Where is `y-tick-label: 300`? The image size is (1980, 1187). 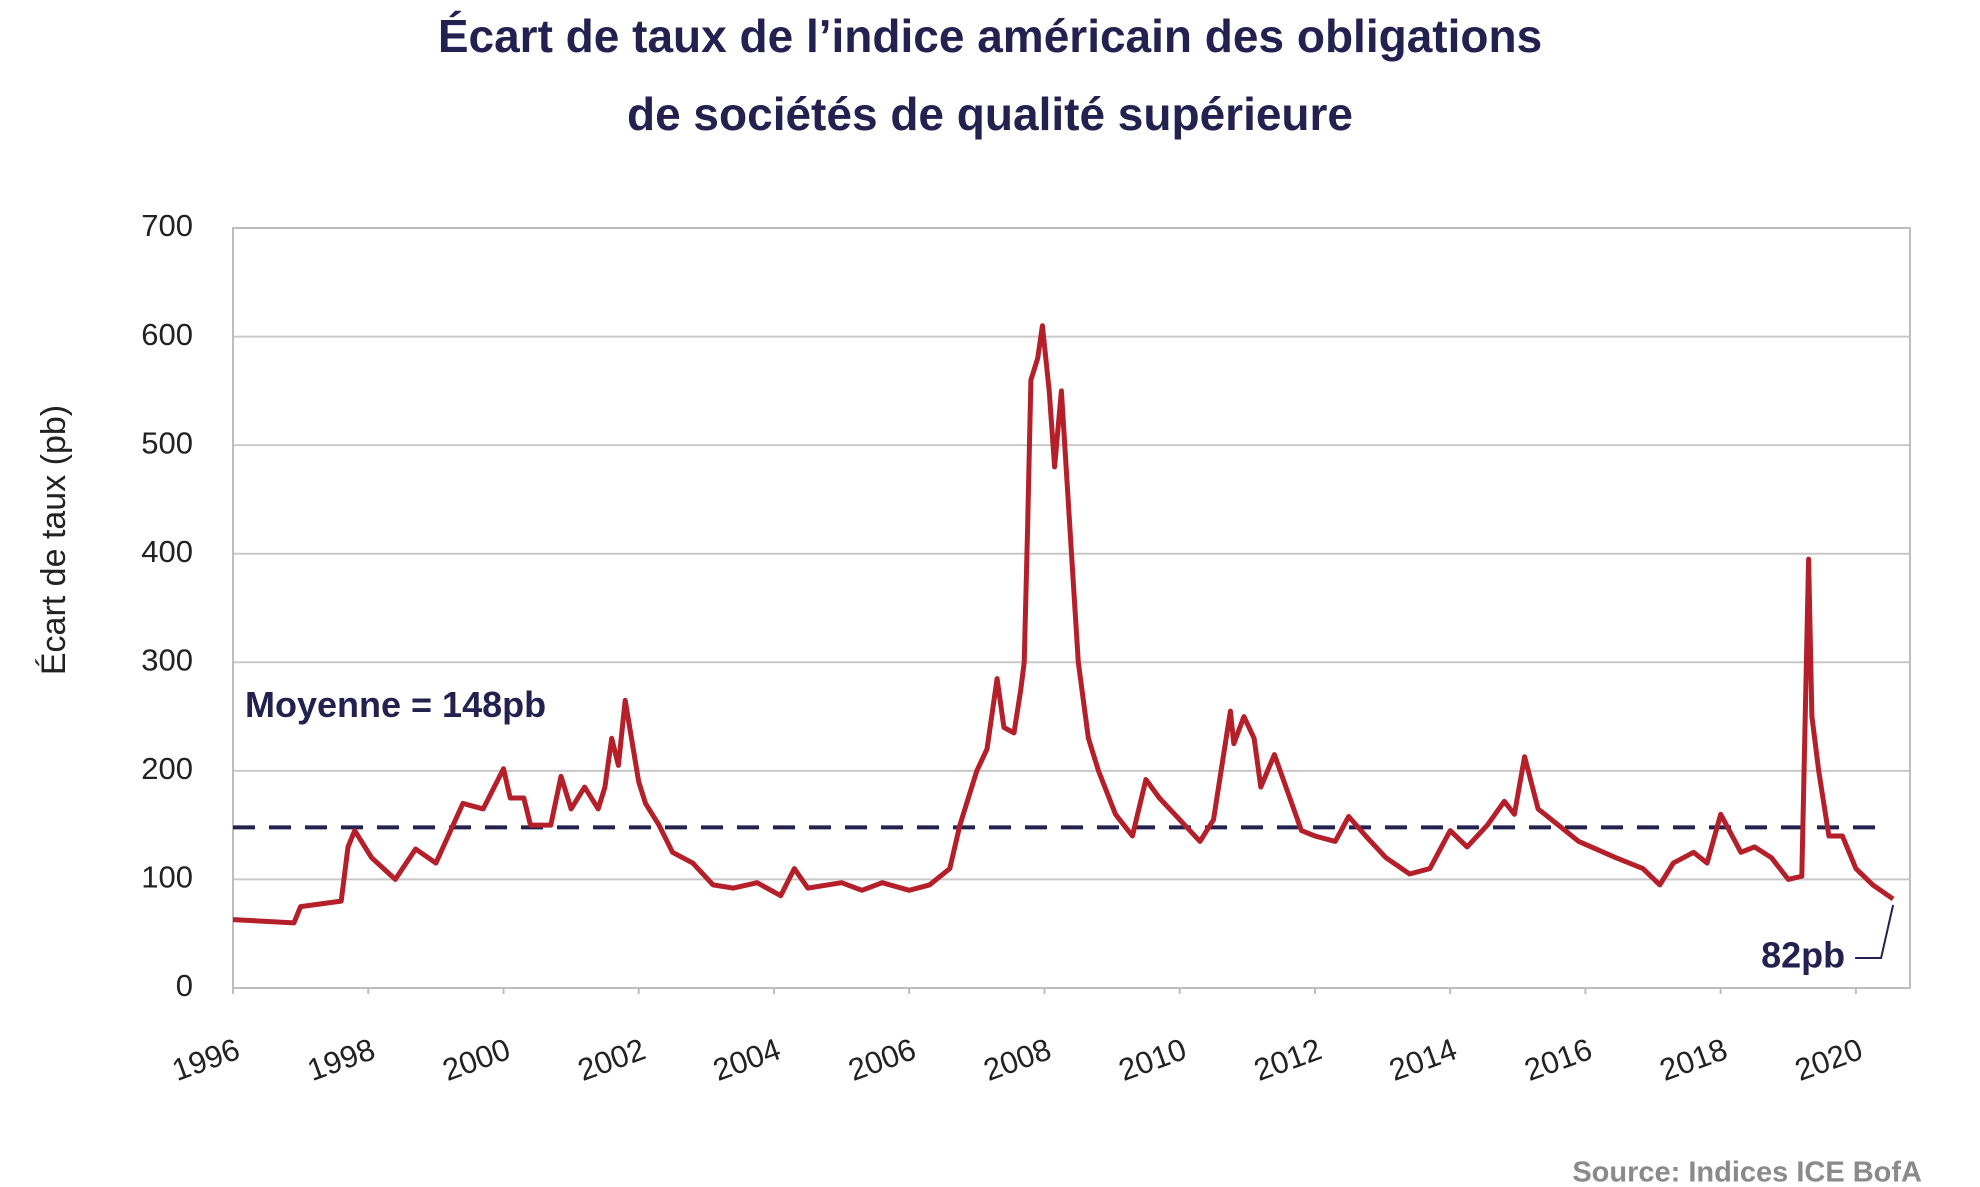 y-tick-label: 300 is located at coordinates (167, 659).